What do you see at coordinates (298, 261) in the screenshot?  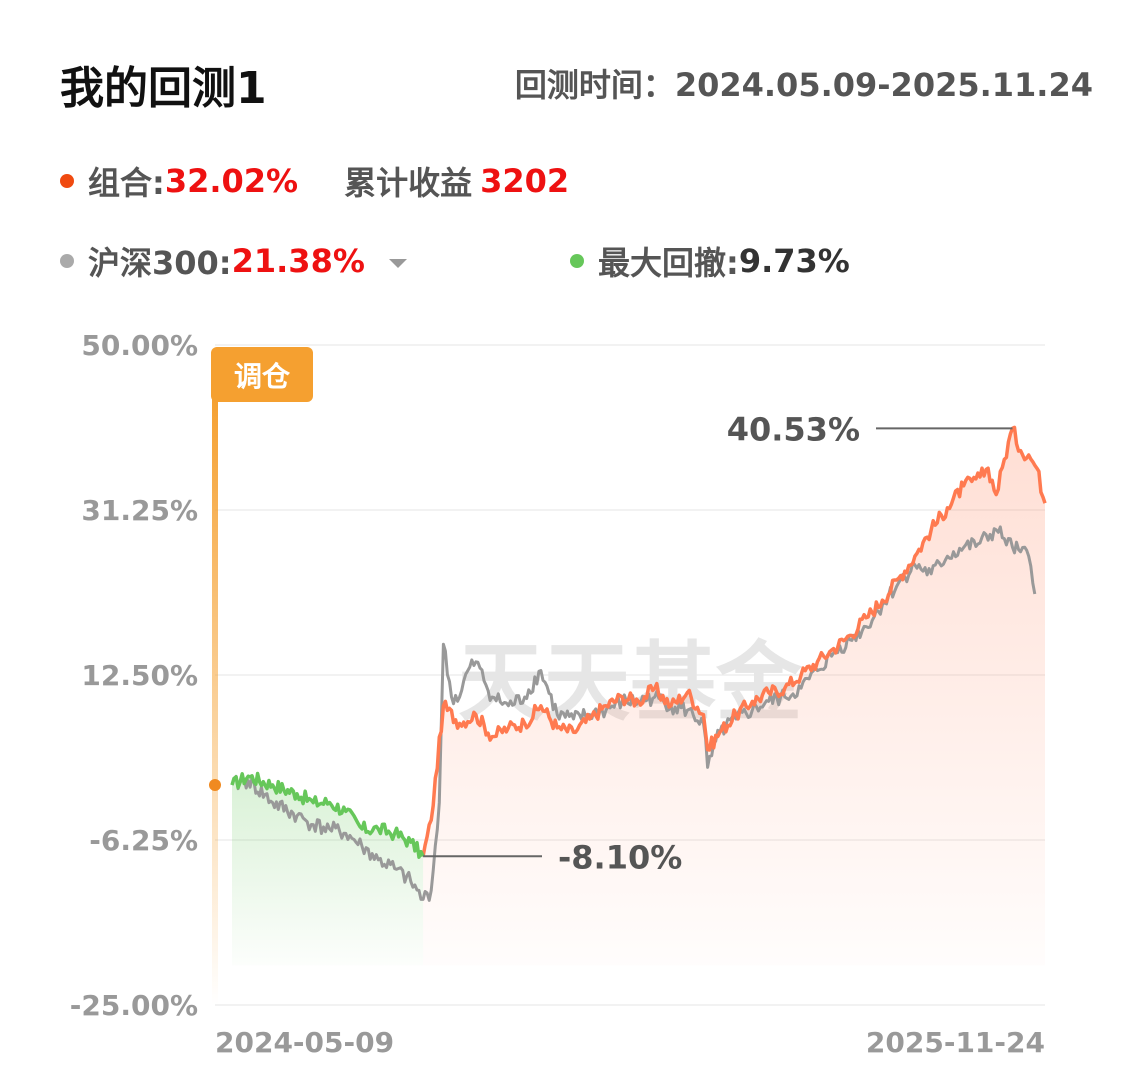 I see `benchmark-return-value: 21.38%` at bounding box center [298, 261].